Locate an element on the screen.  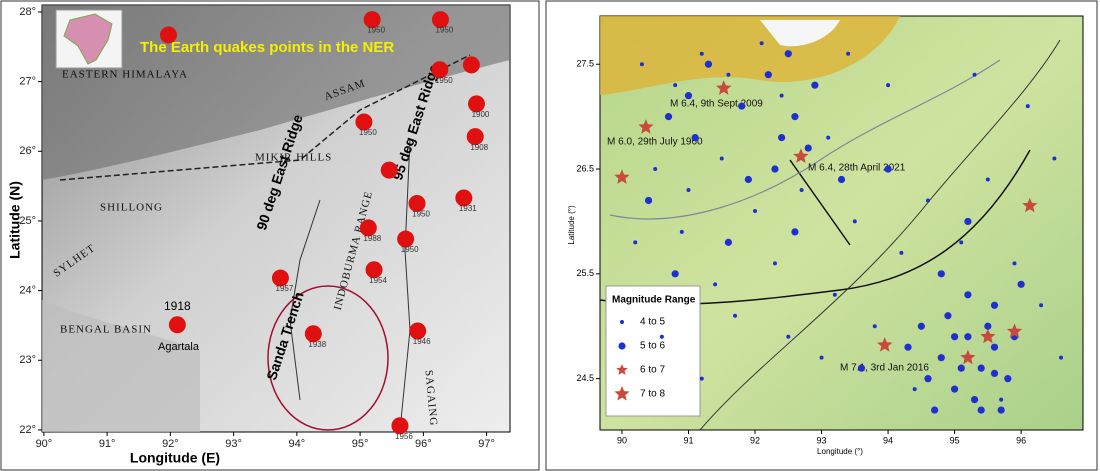
y-tick-label: 28° is located at coordinates (27, 12).